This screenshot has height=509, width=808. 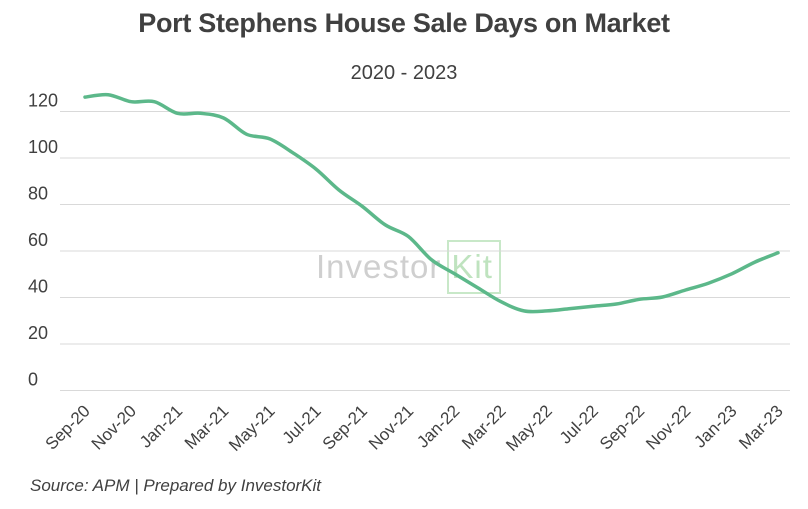 What do you see at coordinates (668, 427) in the screenshot?
I see `x-tick-label: Nov-22` at bounding box center [668, 427].